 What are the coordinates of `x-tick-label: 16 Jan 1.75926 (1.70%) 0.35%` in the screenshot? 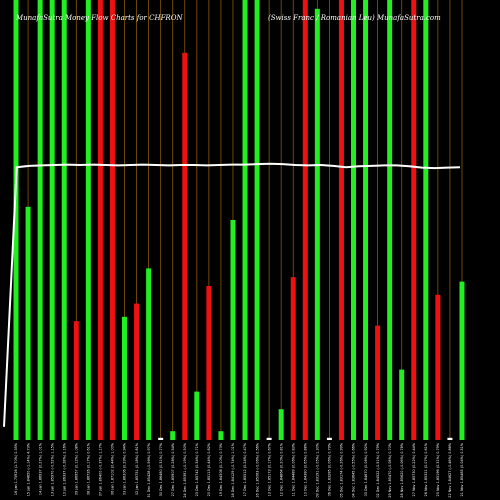 It's located at (16, 468).